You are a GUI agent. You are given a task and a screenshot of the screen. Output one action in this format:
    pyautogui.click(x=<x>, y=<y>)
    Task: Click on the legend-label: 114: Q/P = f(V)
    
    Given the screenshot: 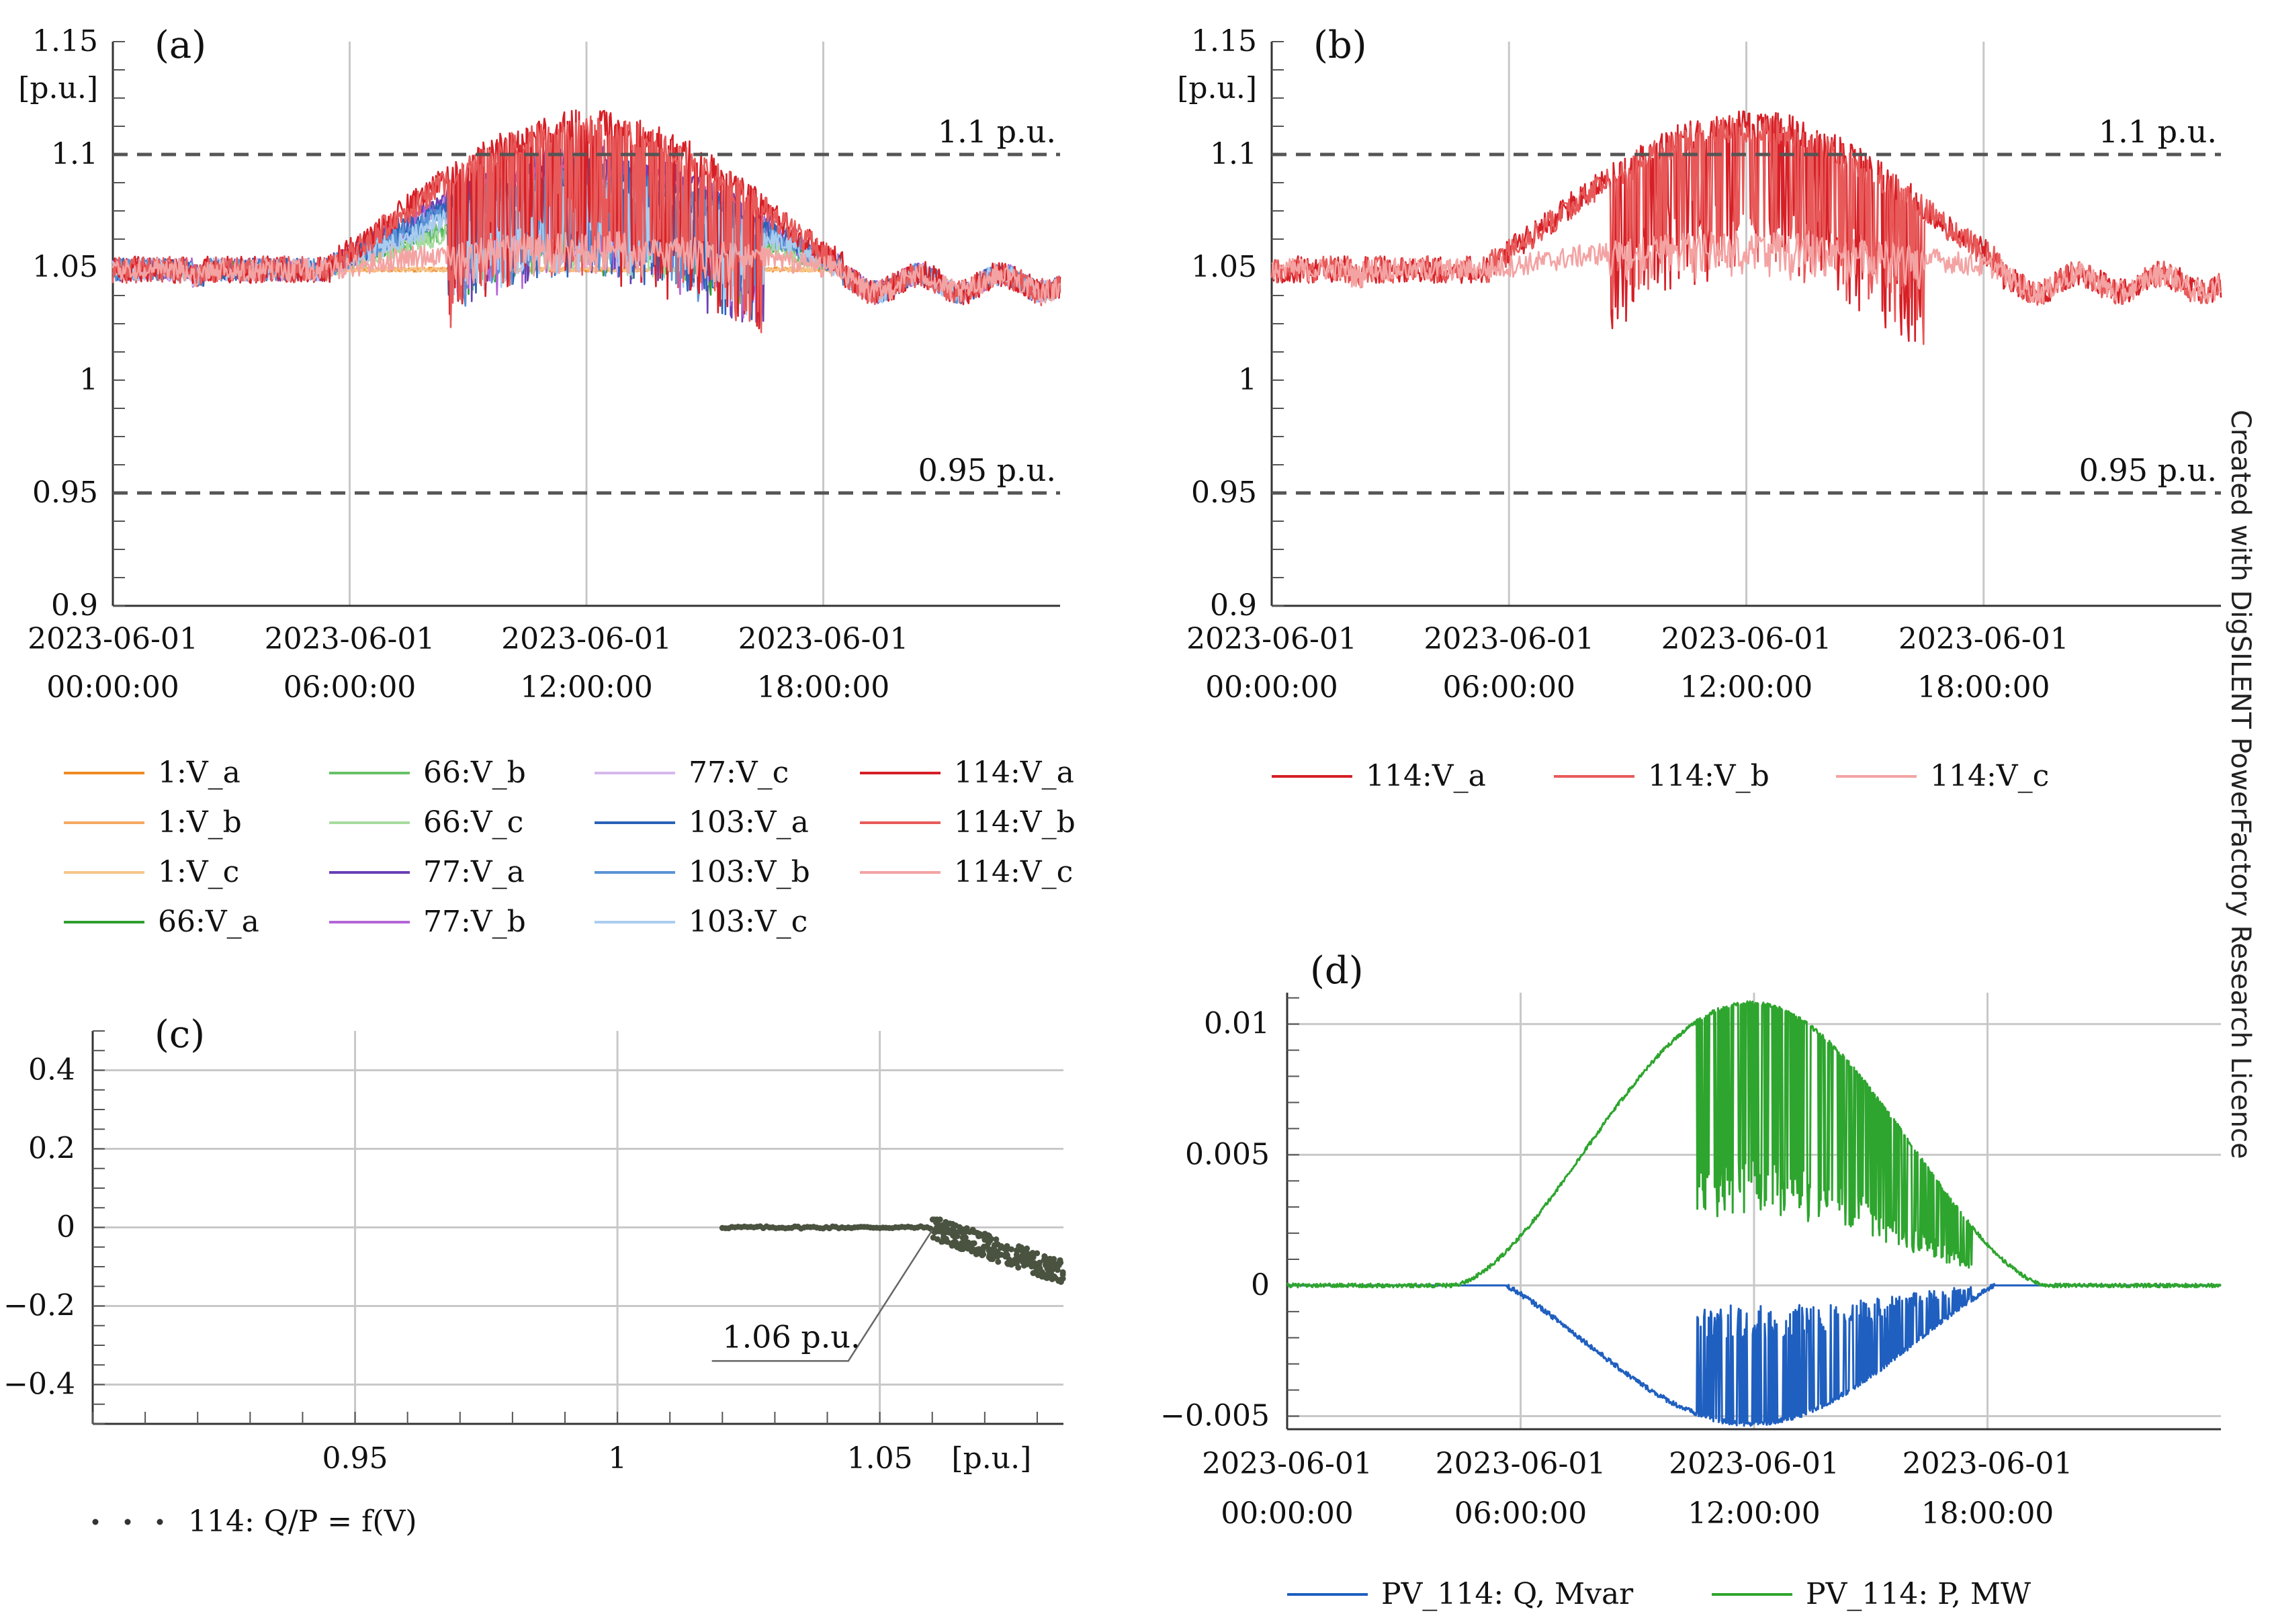 What is the action you would take?
    pyautogui.click(x=302, y=1521)
    